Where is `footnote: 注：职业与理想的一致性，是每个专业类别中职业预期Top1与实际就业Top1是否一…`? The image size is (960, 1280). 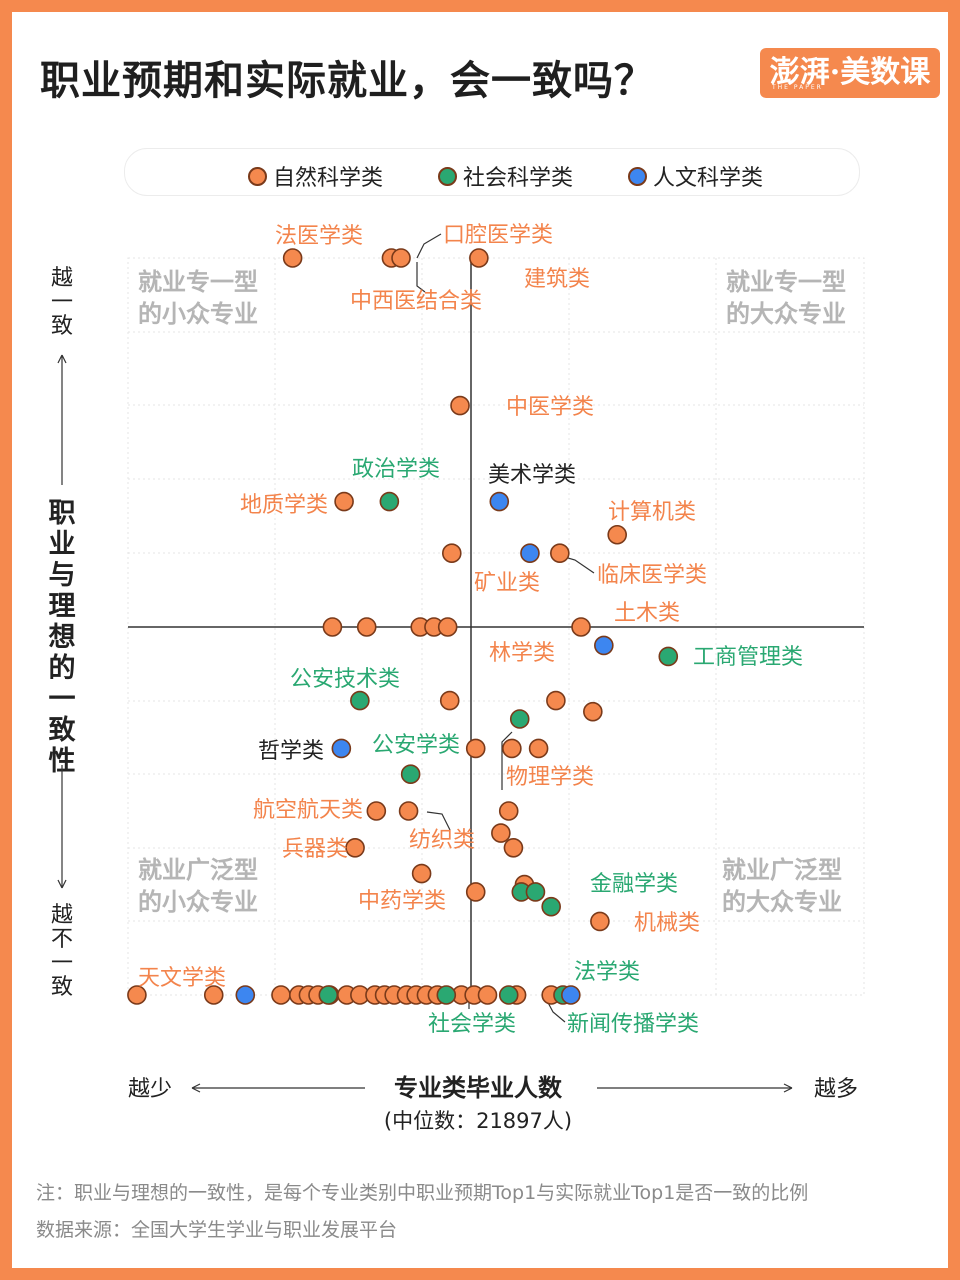
footnote: 注：职业与理想的一致性，是每个专业类别中职业预期Top1与实际就业Top1是否一… is located at coordinates (422, 1193).